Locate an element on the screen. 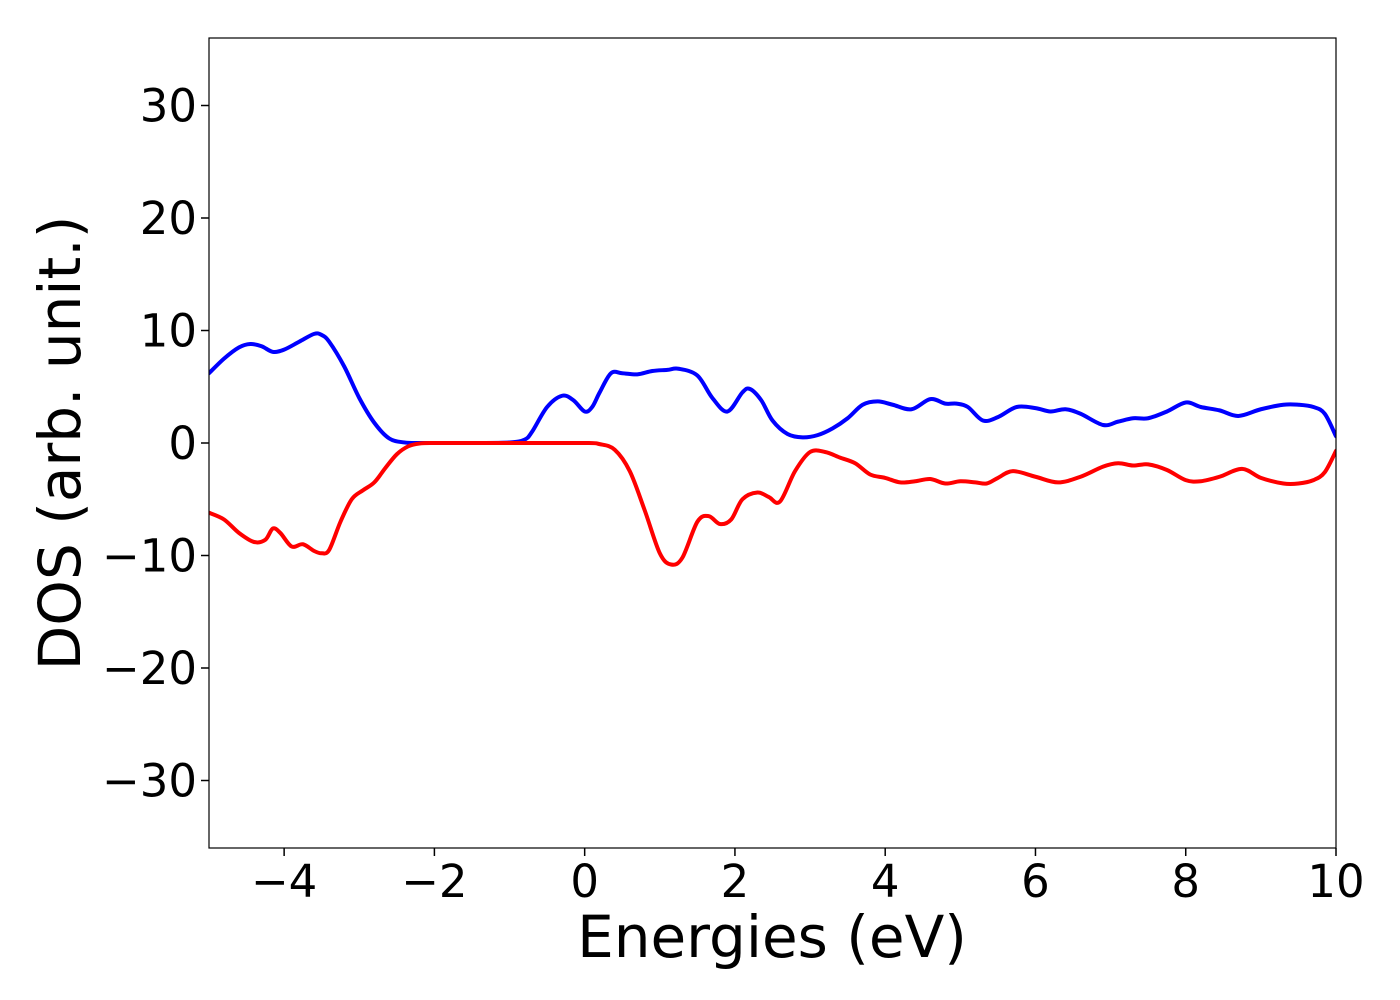 This screenshot has width=1400, height=1000. x-tick-label: 10 is located at coordinates (1335, 881).